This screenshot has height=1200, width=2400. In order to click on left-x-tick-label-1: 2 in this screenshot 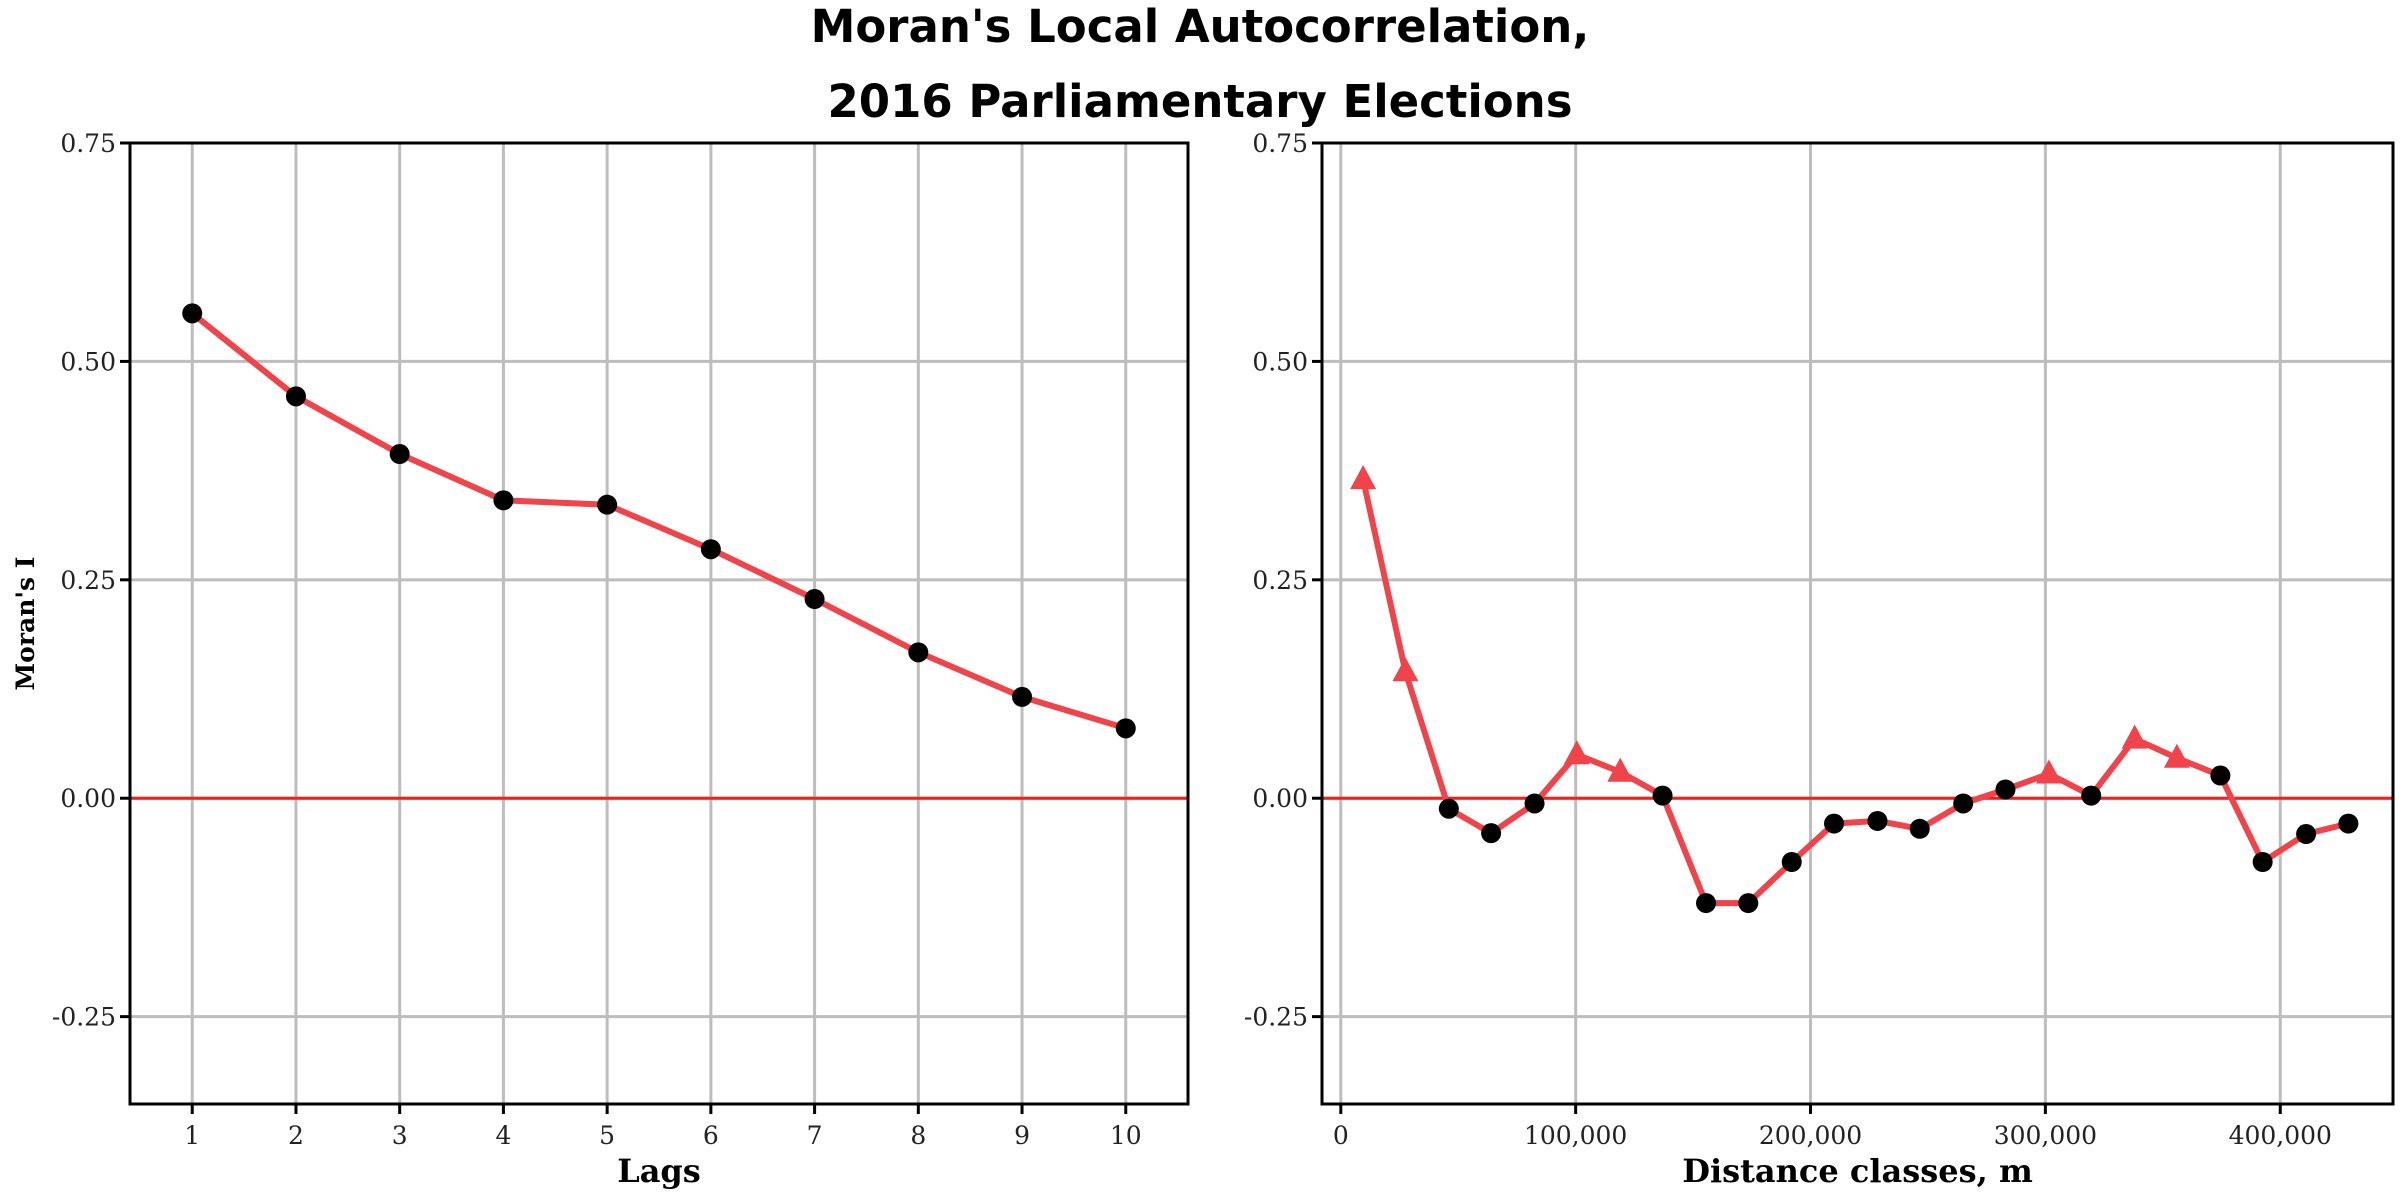, I will do `click(296, 1135)`.